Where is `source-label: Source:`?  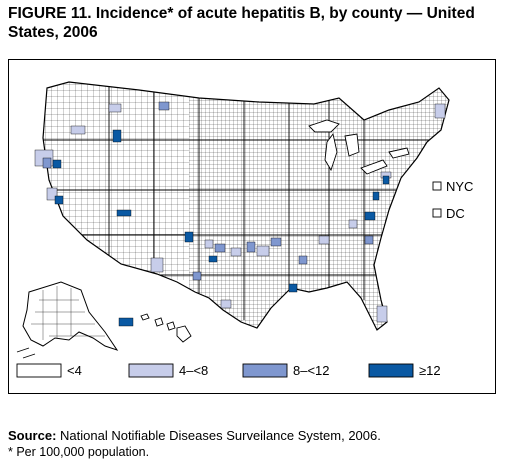
source-label: Source: is located at coordinates (32, 435).